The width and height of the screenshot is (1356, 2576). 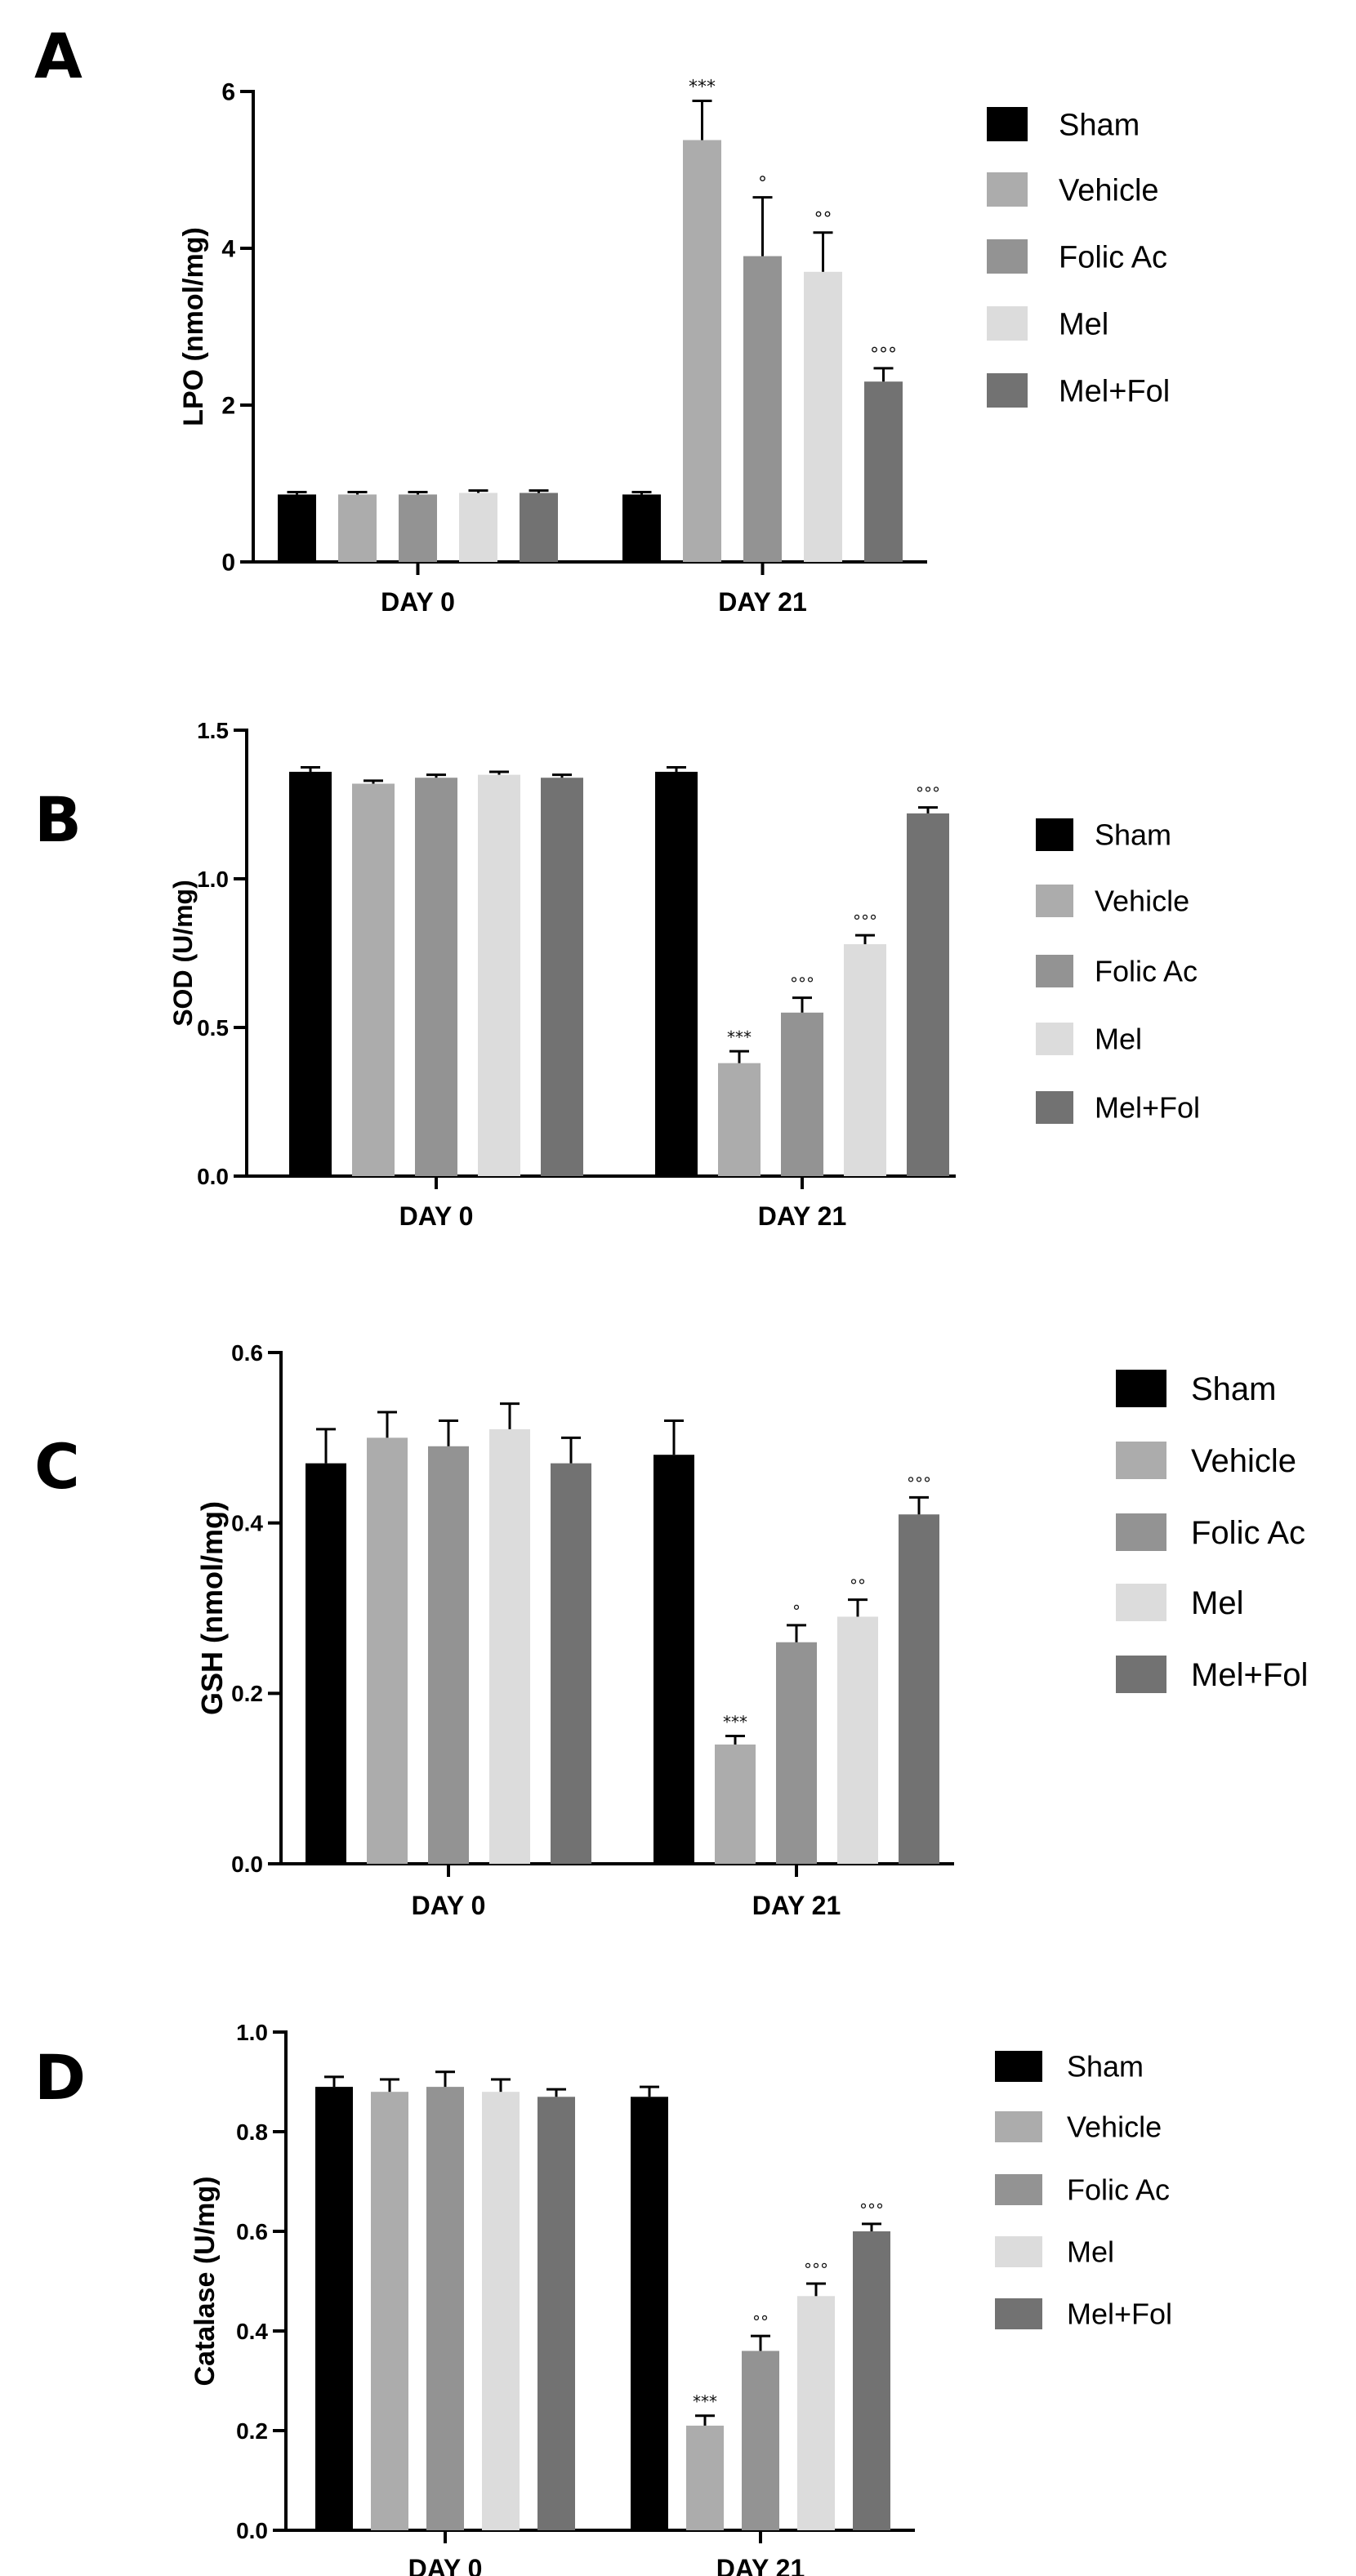 What do you see at coordinates (228, 92) in the screenshot?
I see `y-tick-label: 6` at bounding box center [228, 92].